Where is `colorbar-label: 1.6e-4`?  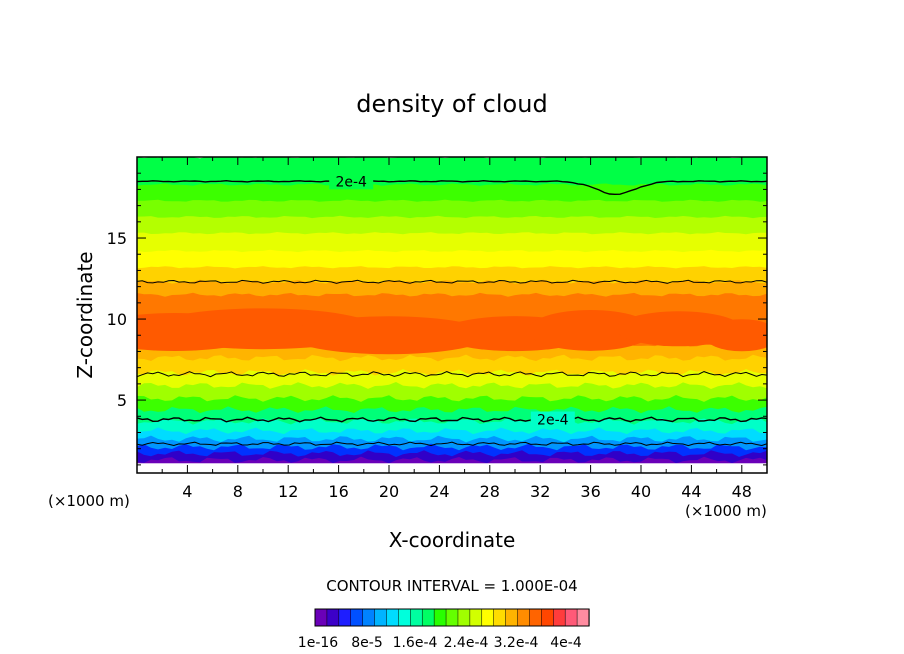
colorbar-label: 1.6e-4 is located at coordinates (415, 643).